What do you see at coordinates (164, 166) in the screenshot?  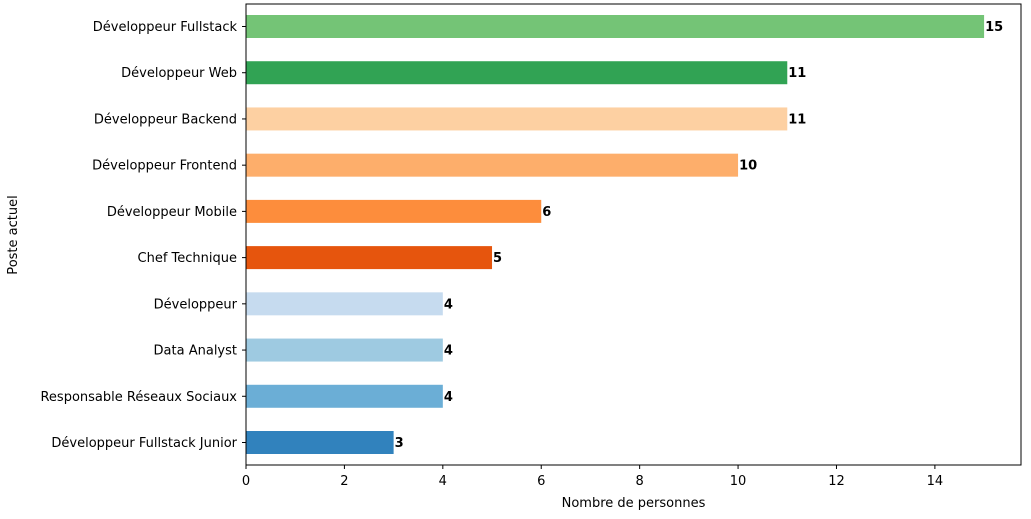 I see `y-tick-label: Développeur Frontend` at bounding box center [164, 166].